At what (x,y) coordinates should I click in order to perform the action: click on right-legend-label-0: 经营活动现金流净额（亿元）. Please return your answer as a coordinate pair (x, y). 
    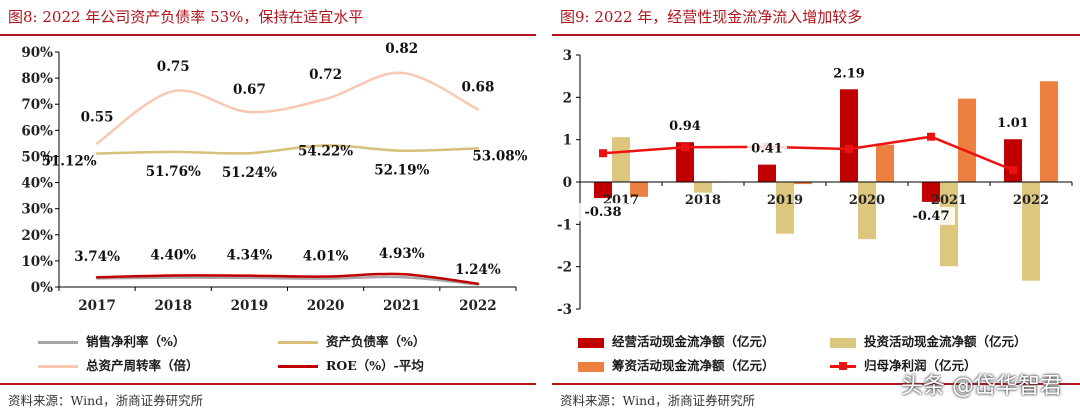
    Looking at the image, I should click on (693, 341).